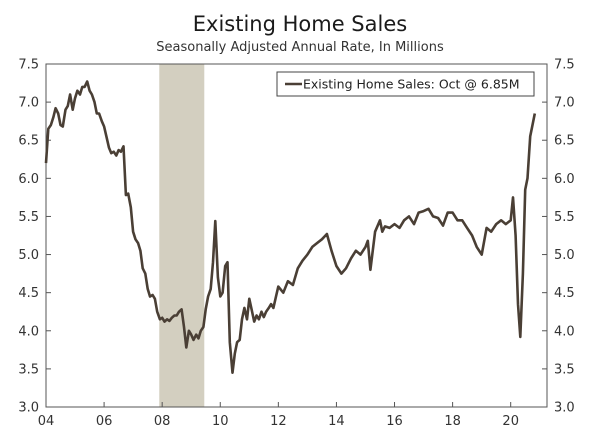 Image resolution: width=600 pixels, height=445 pixels. Describe the element at coordinates (278, 421) in the screenshot. I see `x-tick-label: 12` at that location.